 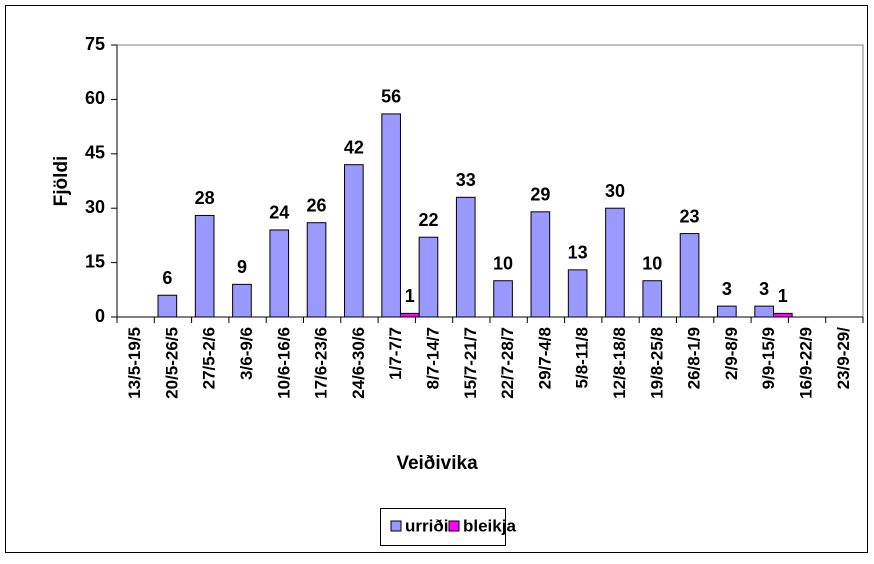 I want to click on value-label: 24, so click(x=279, y=213).